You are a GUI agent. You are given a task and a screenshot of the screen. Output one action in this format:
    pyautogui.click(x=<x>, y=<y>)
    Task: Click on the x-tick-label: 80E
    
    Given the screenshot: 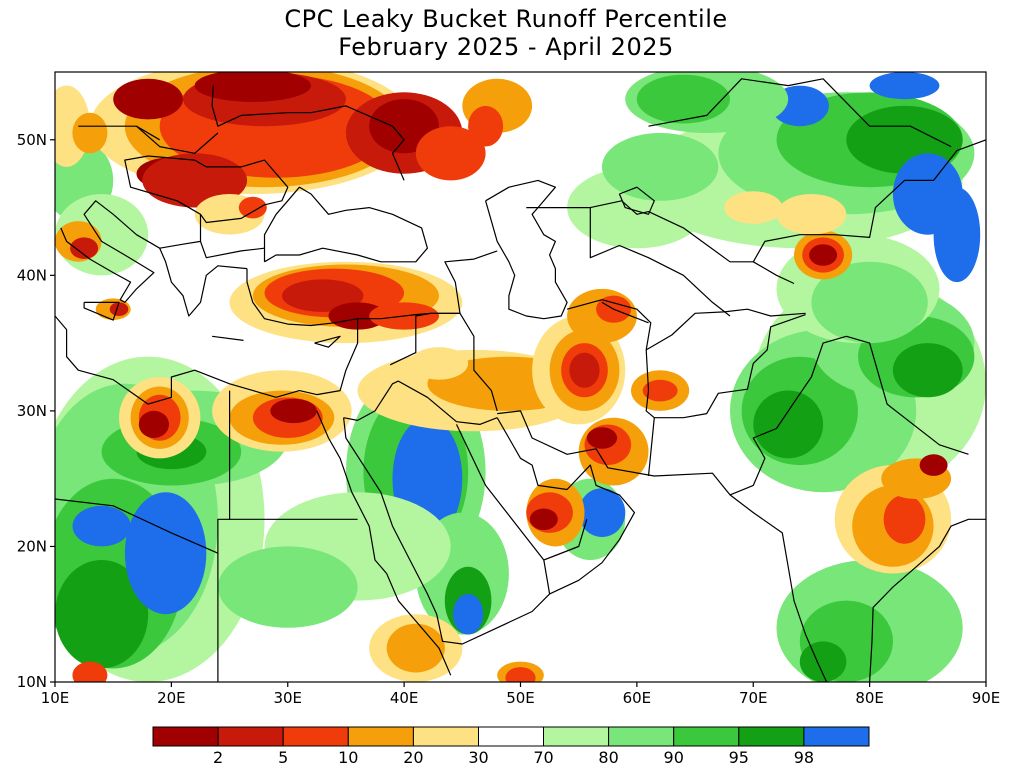 What is the action you would take?
    pyautogui.click(x=869, y=698)
    